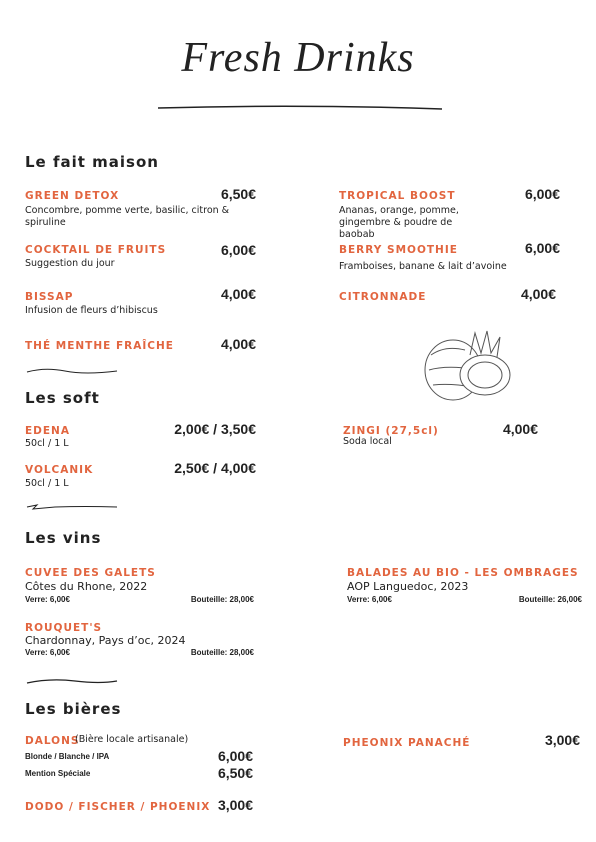 This screenshot has height=842, width=596. I want to click on section-title: Les soft, so click(62, 398).